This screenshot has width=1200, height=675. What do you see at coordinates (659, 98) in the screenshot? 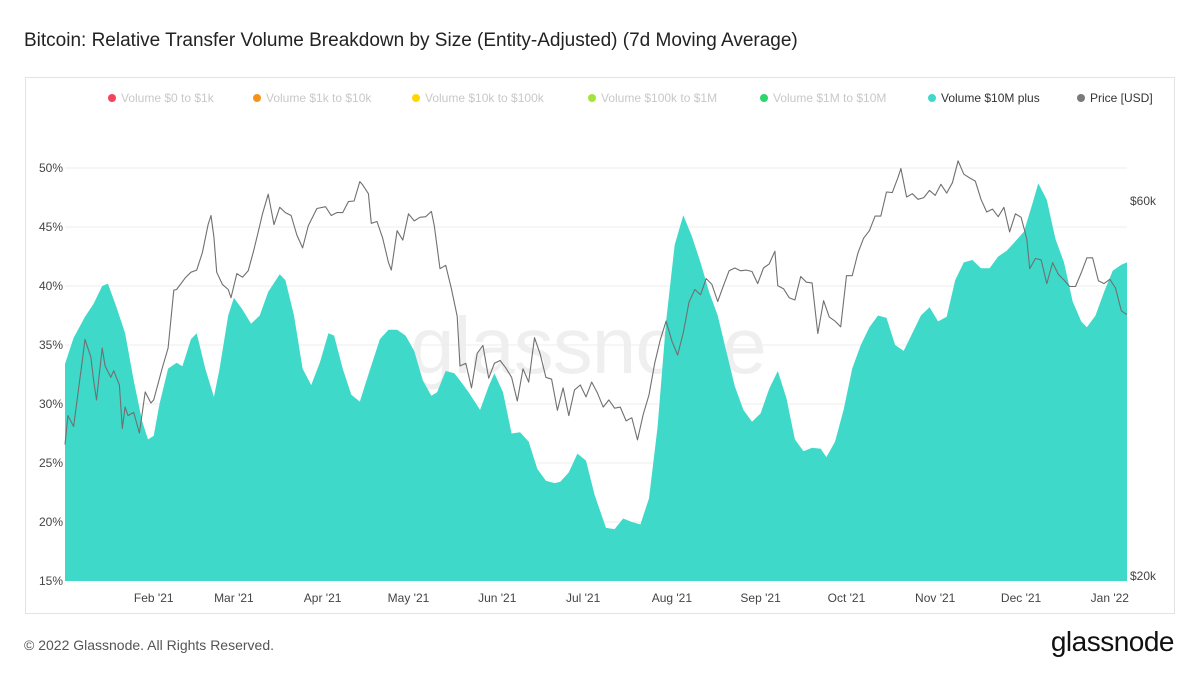
I see `legend-label: Volume $100k to $1M` at bounding box center [659, 98].